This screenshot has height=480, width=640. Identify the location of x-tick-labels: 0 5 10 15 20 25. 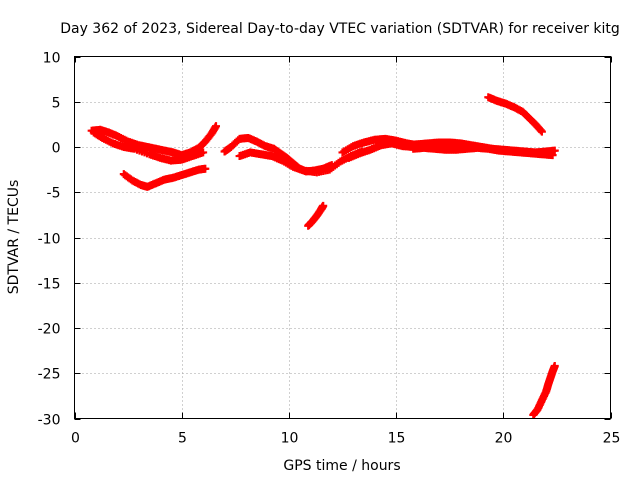
(345, 439).